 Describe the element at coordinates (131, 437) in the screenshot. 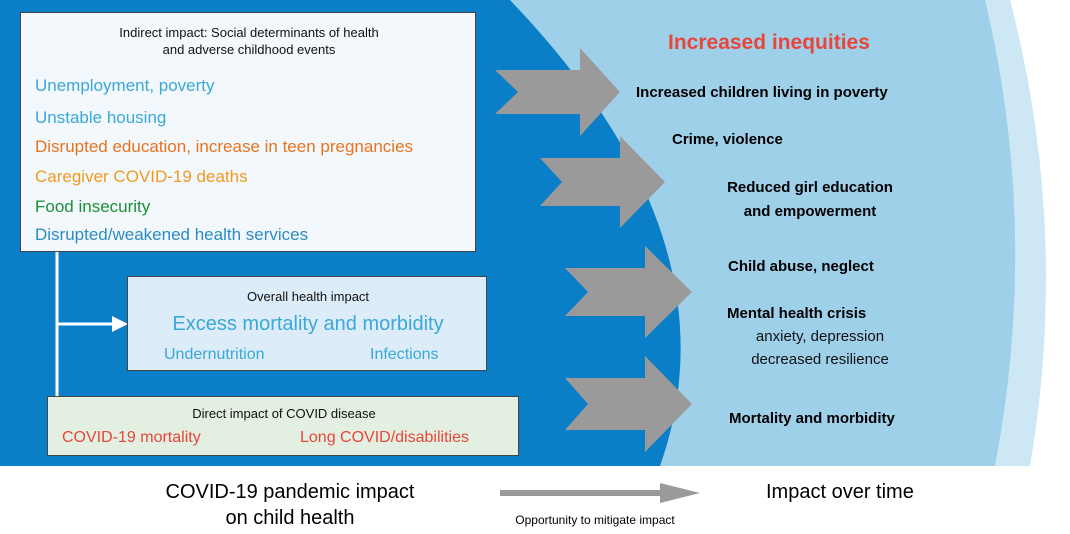

I see `direct-covid-mortality: COVID-19 mortality` at that location.